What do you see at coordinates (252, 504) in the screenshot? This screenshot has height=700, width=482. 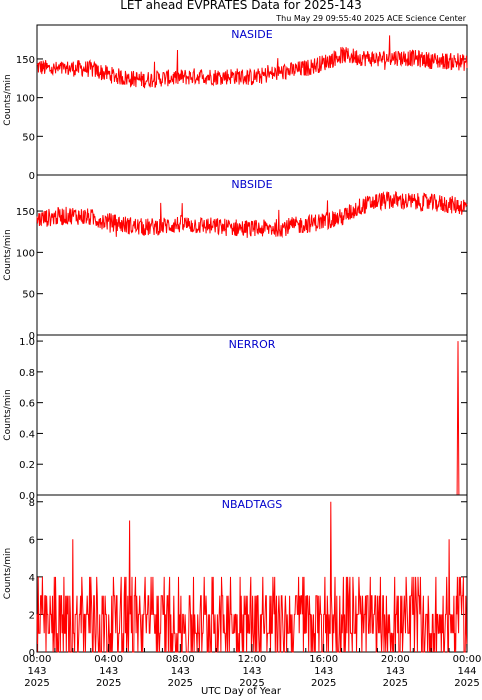 I see `series-label: NBADTAGS` at bounding box center [252, 504].